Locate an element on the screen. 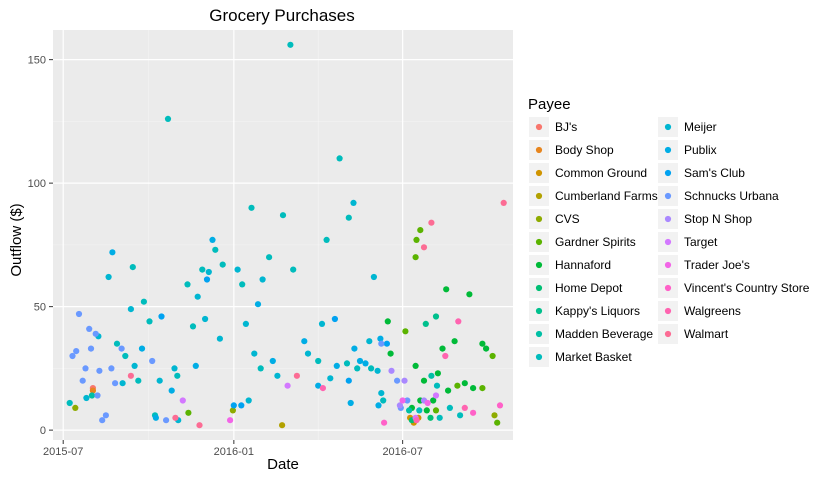 This screenshot has width=832, height=479. y-axis-title: Outflow ($) is located at coordinates (16, 239).